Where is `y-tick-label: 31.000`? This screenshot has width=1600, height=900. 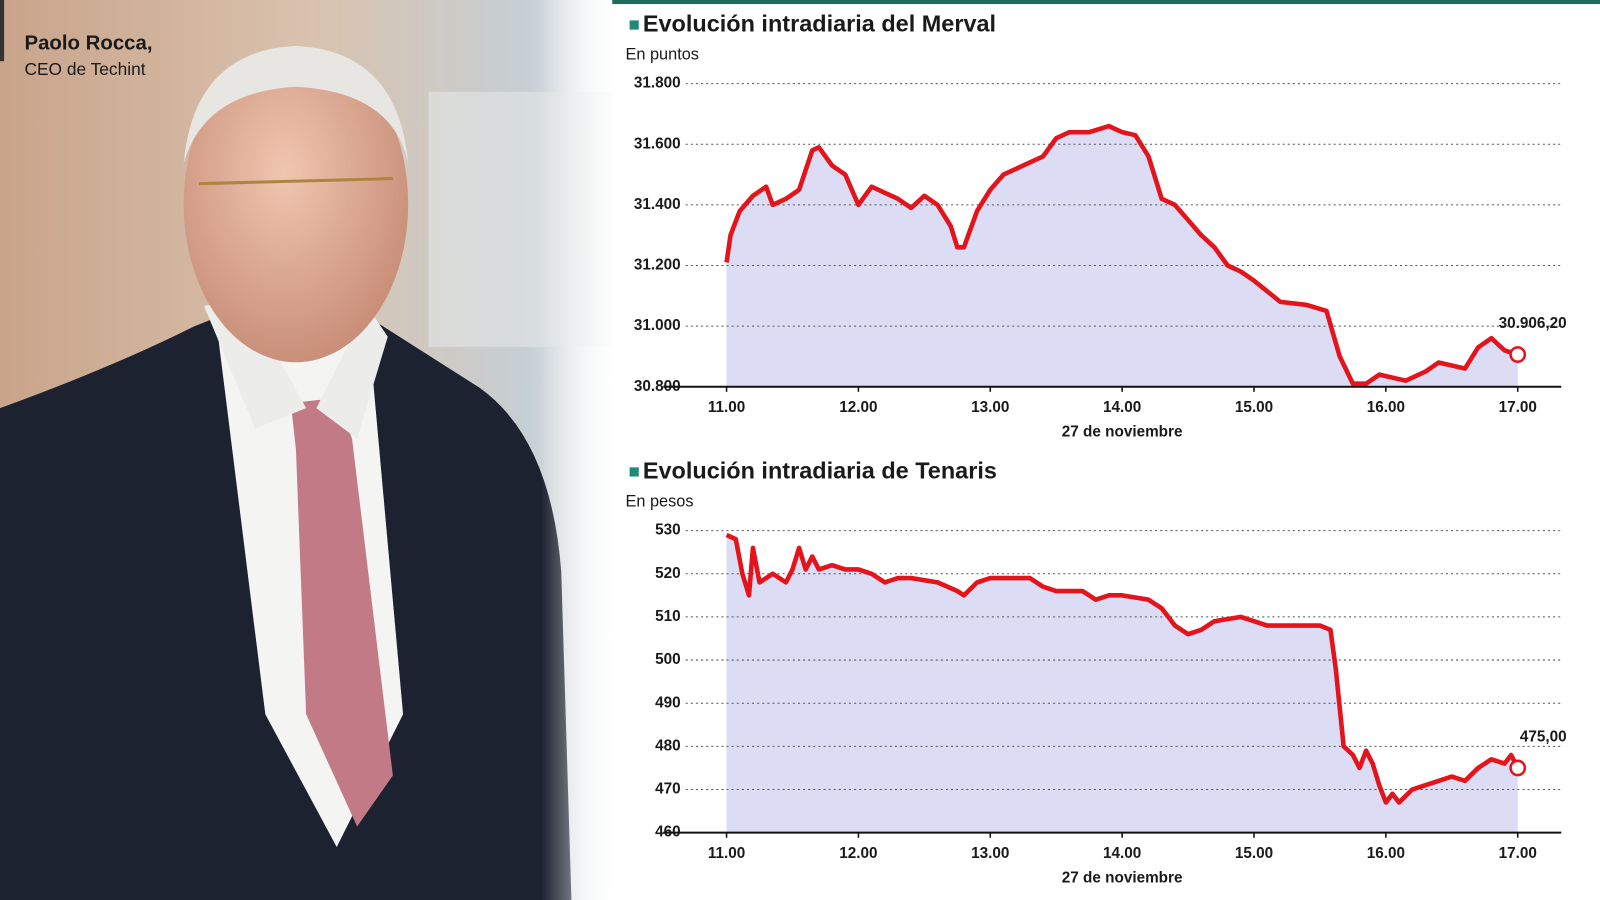 y-tick-label: 31.000 is located at coordinates (657, 325).